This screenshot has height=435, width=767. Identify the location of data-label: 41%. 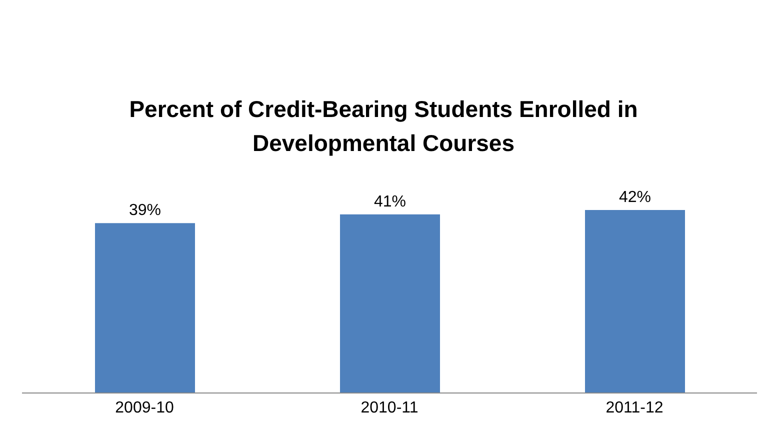
(390, 201).